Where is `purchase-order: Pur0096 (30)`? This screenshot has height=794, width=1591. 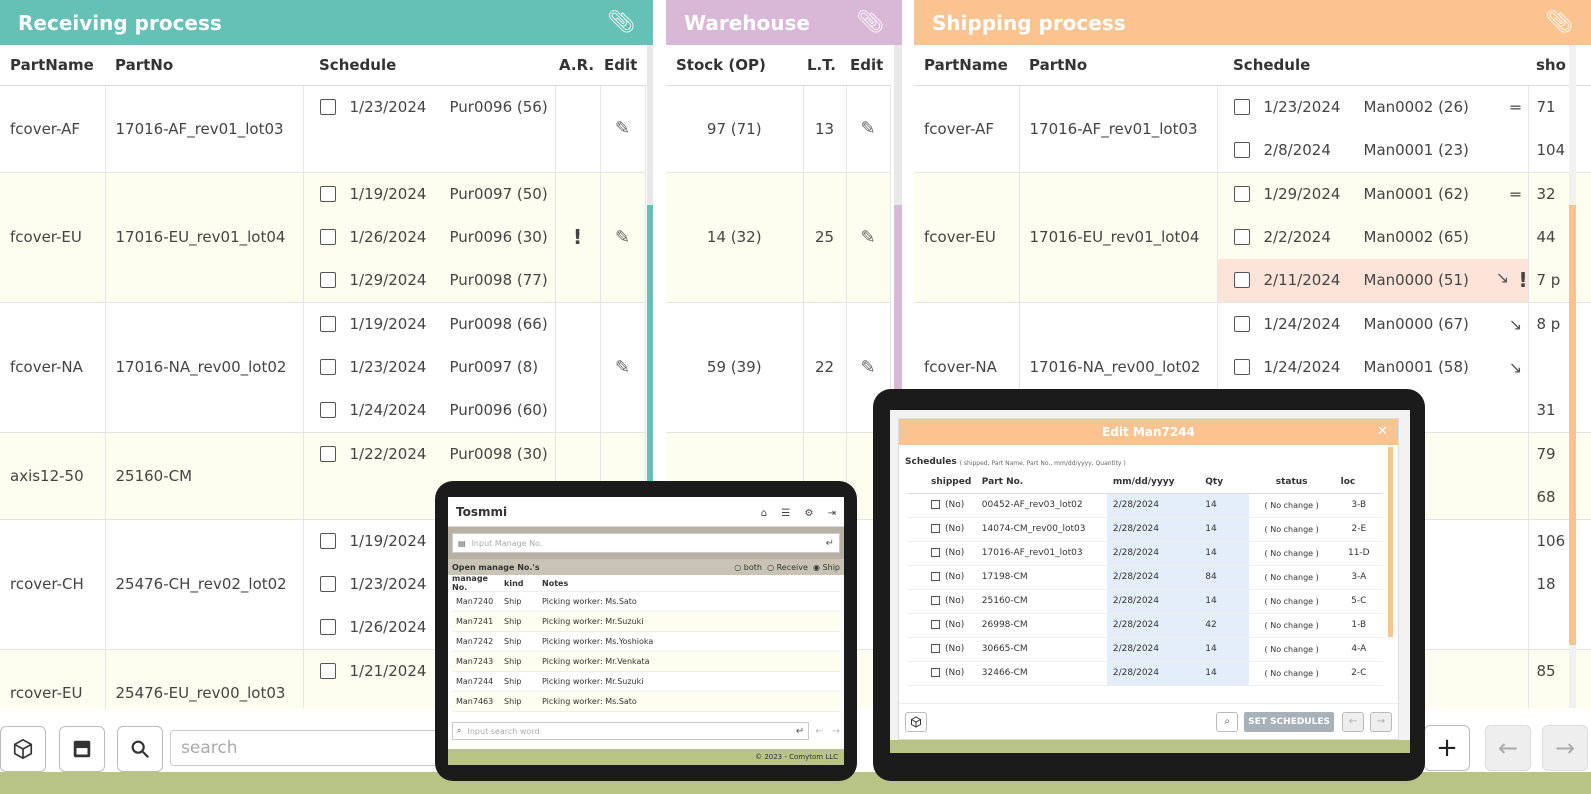
purchase-order: Pur0096 (30) is located at coordinates (498, 237).